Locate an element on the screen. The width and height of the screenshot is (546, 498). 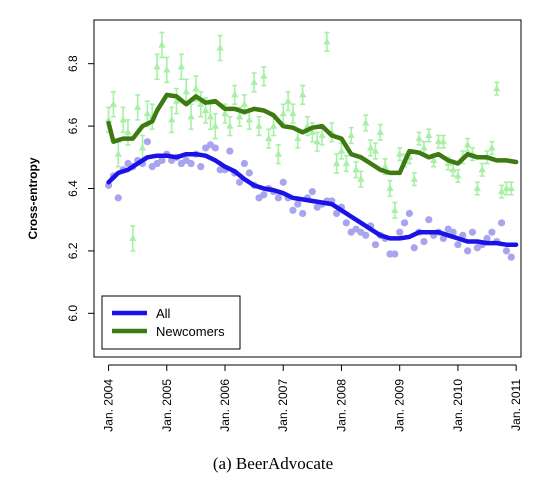
x-tick-label: Jan. 2011 is located at coordinates (516, 405).